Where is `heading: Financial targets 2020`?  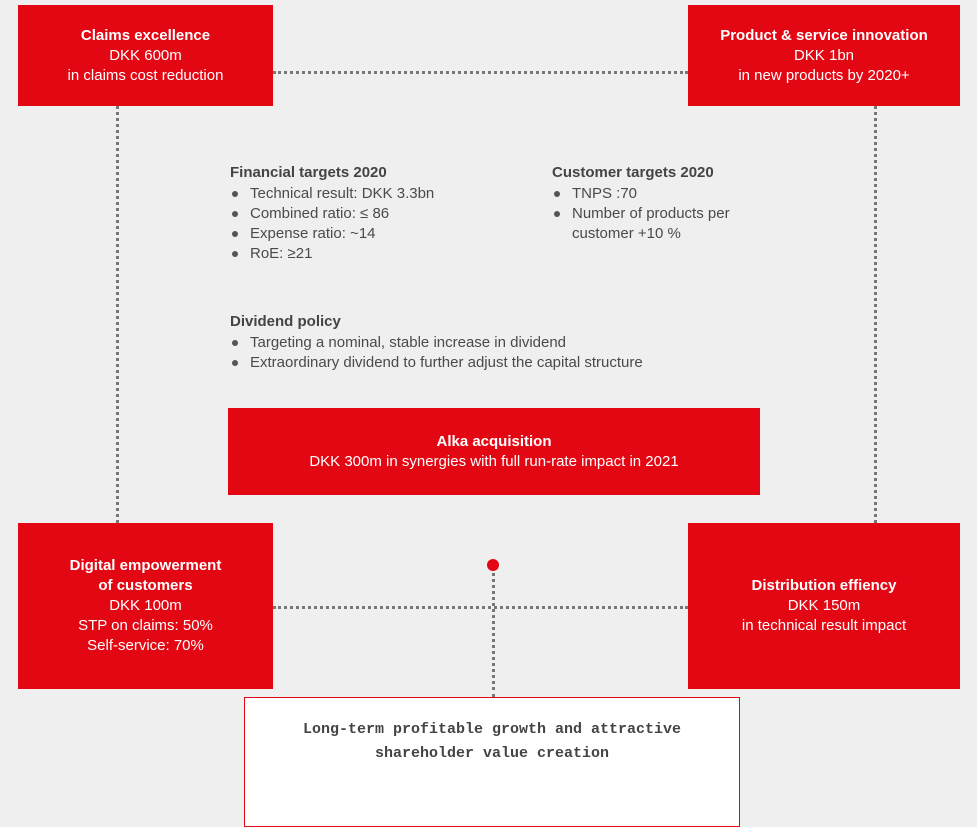
heading: Financial targets 2020 is located at coordinates (308, 172).